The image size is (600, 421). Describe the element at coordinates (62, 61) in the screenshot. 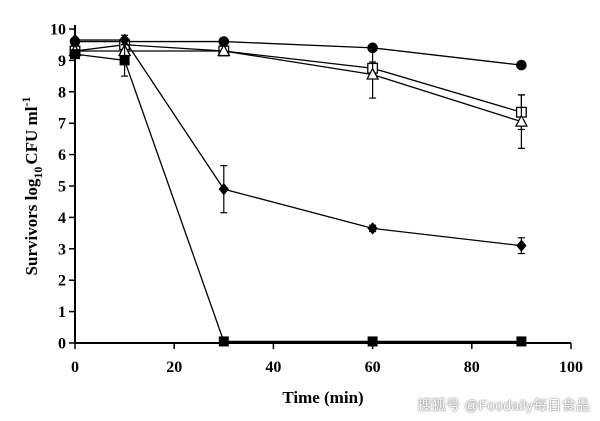

I see `y-tick-label: 9` at that location.